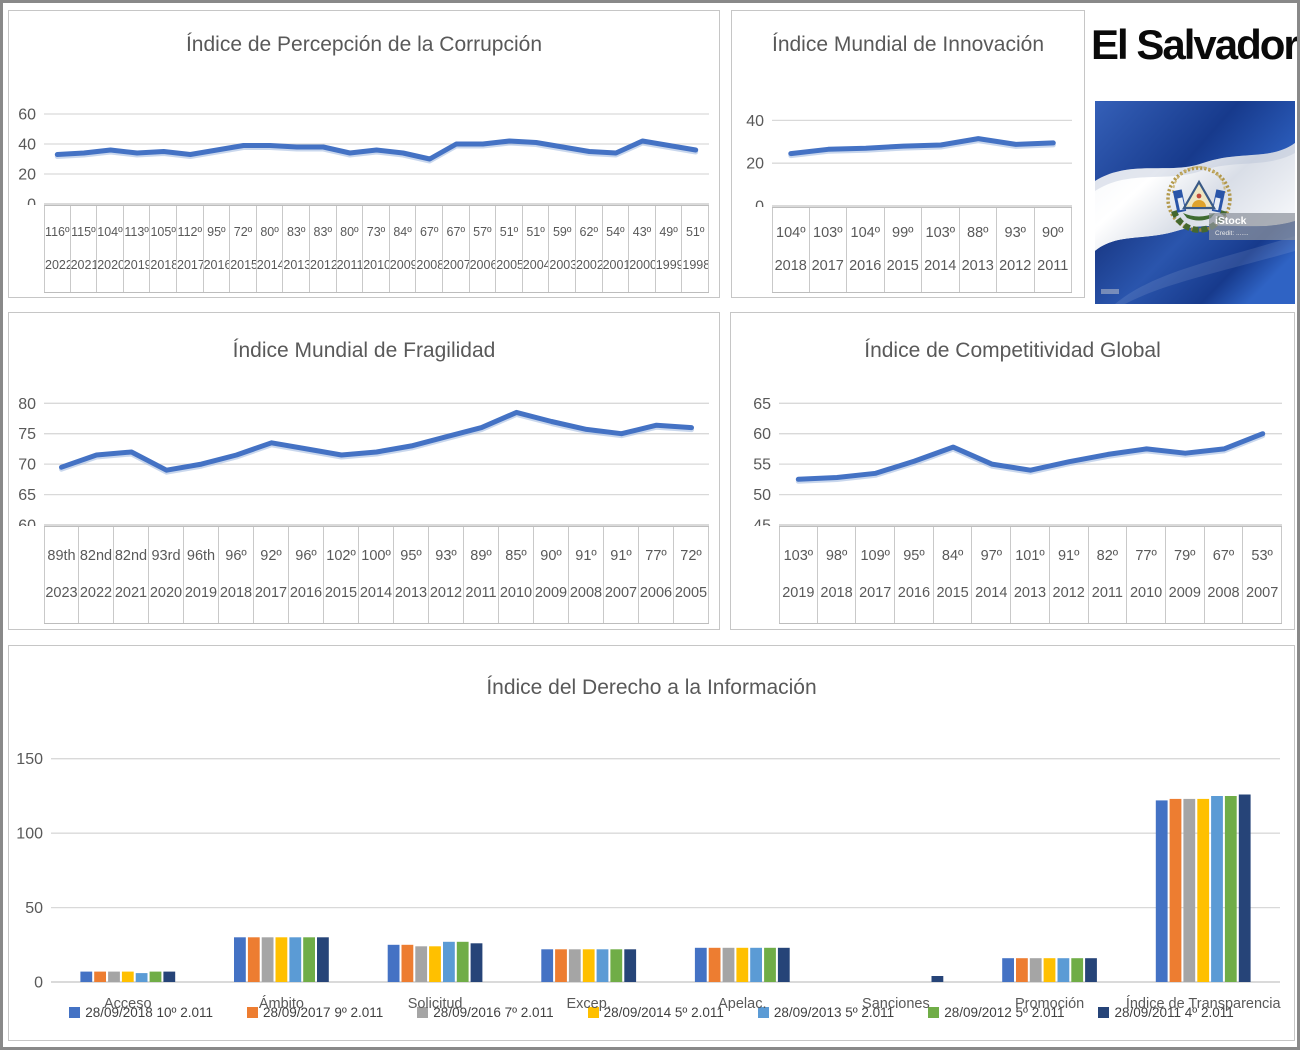 This screenshot has width=1300, height=1050. Describe the element at coordinates (136, 231) in the screenshot. I see `rank-value: 113º` at that location.